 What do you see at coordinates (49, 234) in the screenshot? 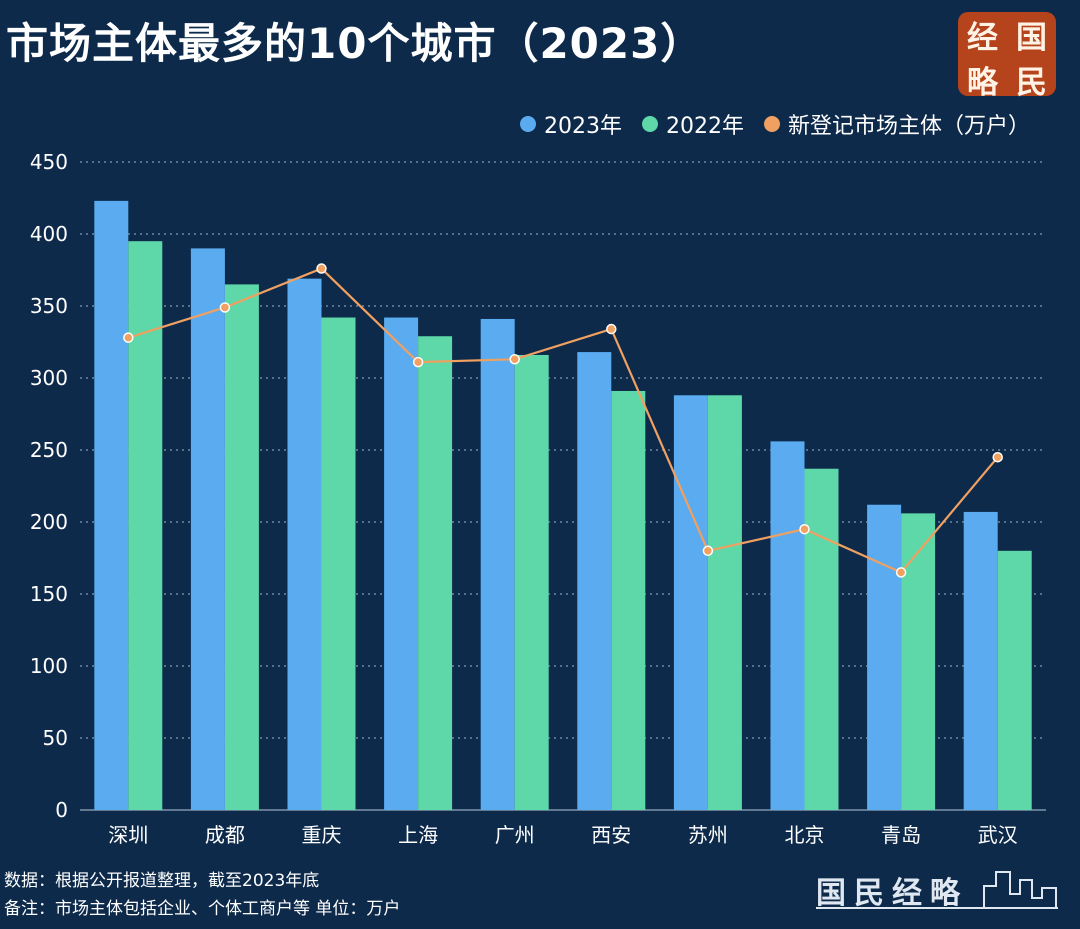
I see `y-tick-label: 400` at bounding box center [49, 234].